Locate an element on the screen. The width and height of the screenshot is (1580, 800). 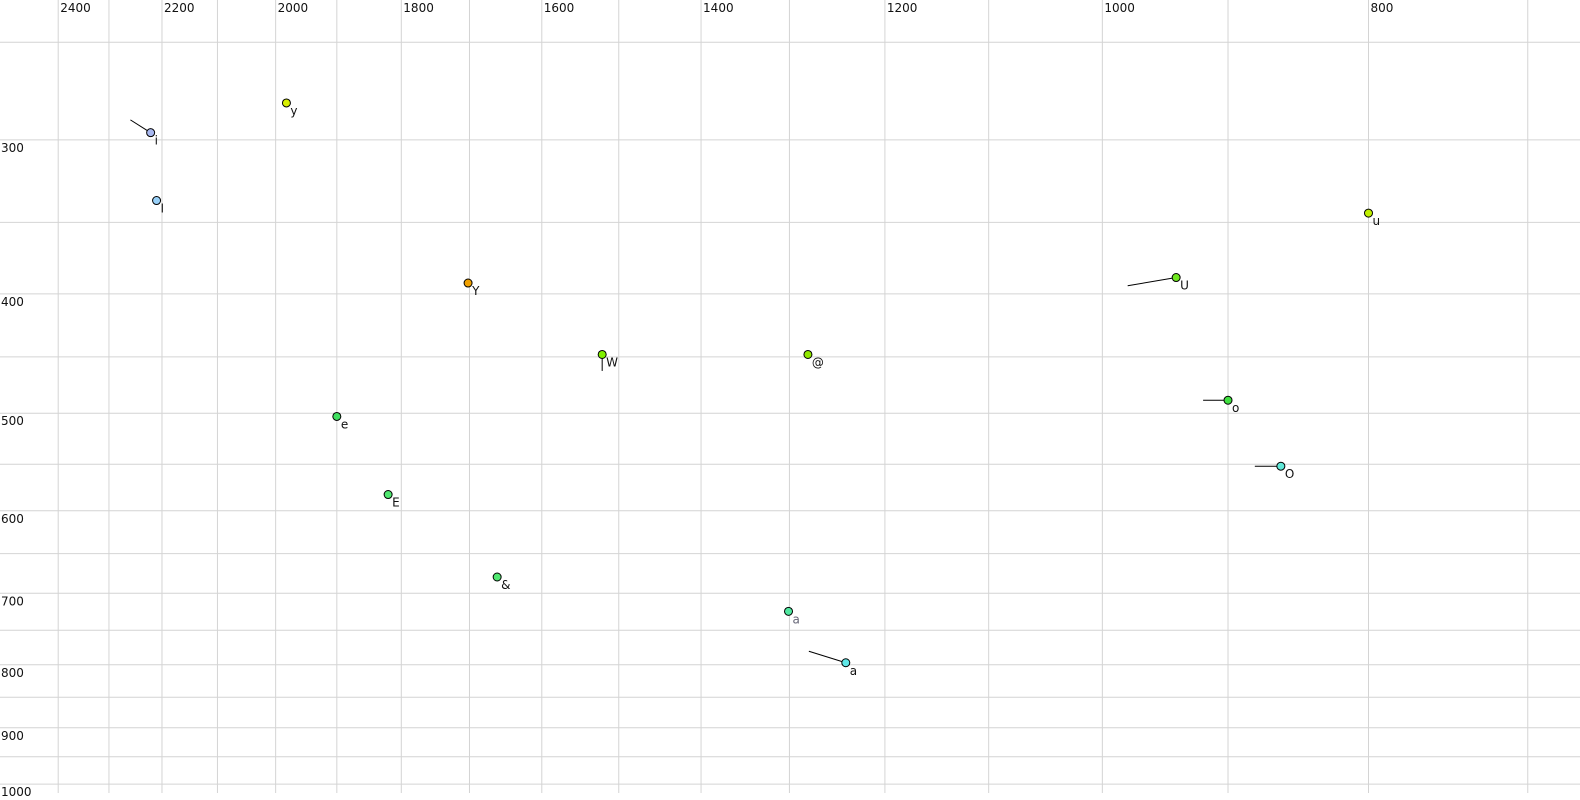
vowel-label: u is located at coordinates (1376, 221).